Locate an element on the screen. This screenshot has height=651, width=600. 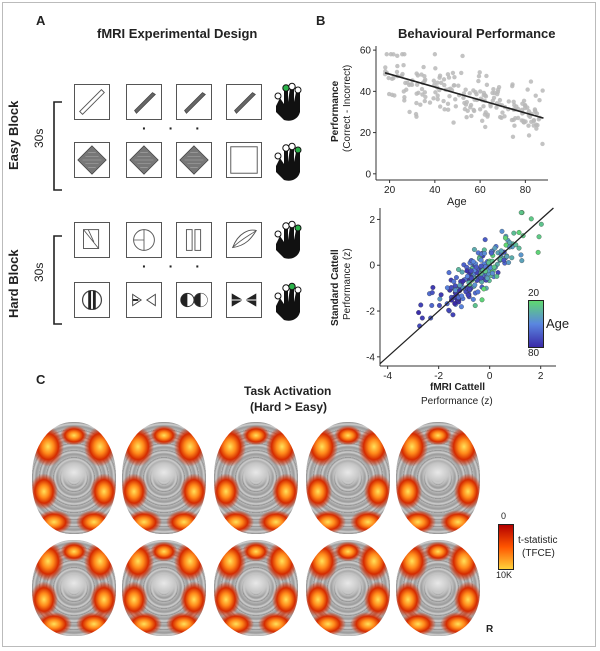
identity-line is located at coordinates (466, 286).